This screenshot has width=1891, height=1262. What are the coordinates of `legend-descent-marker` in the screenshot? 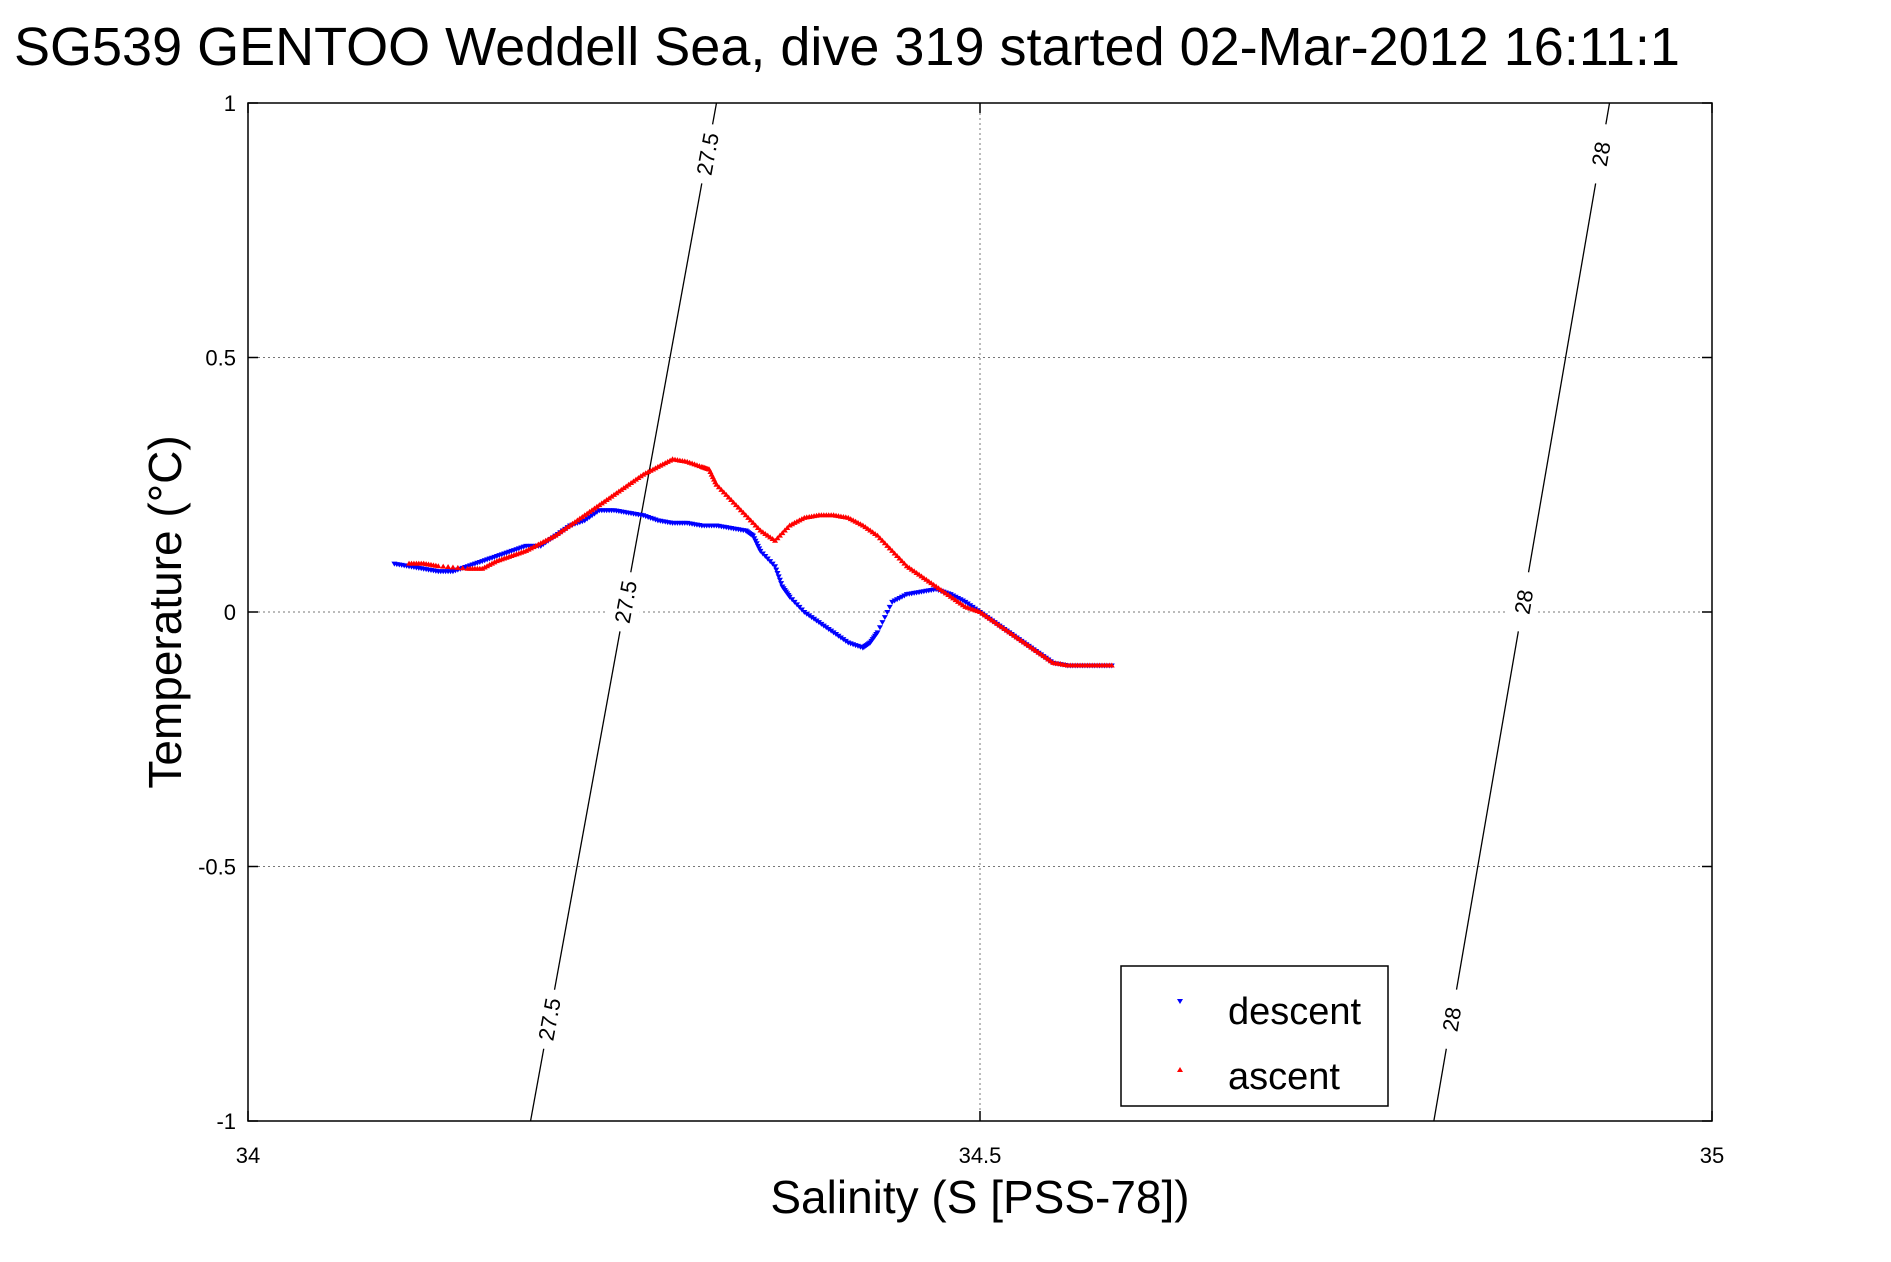 It's located at (1180, 1001).